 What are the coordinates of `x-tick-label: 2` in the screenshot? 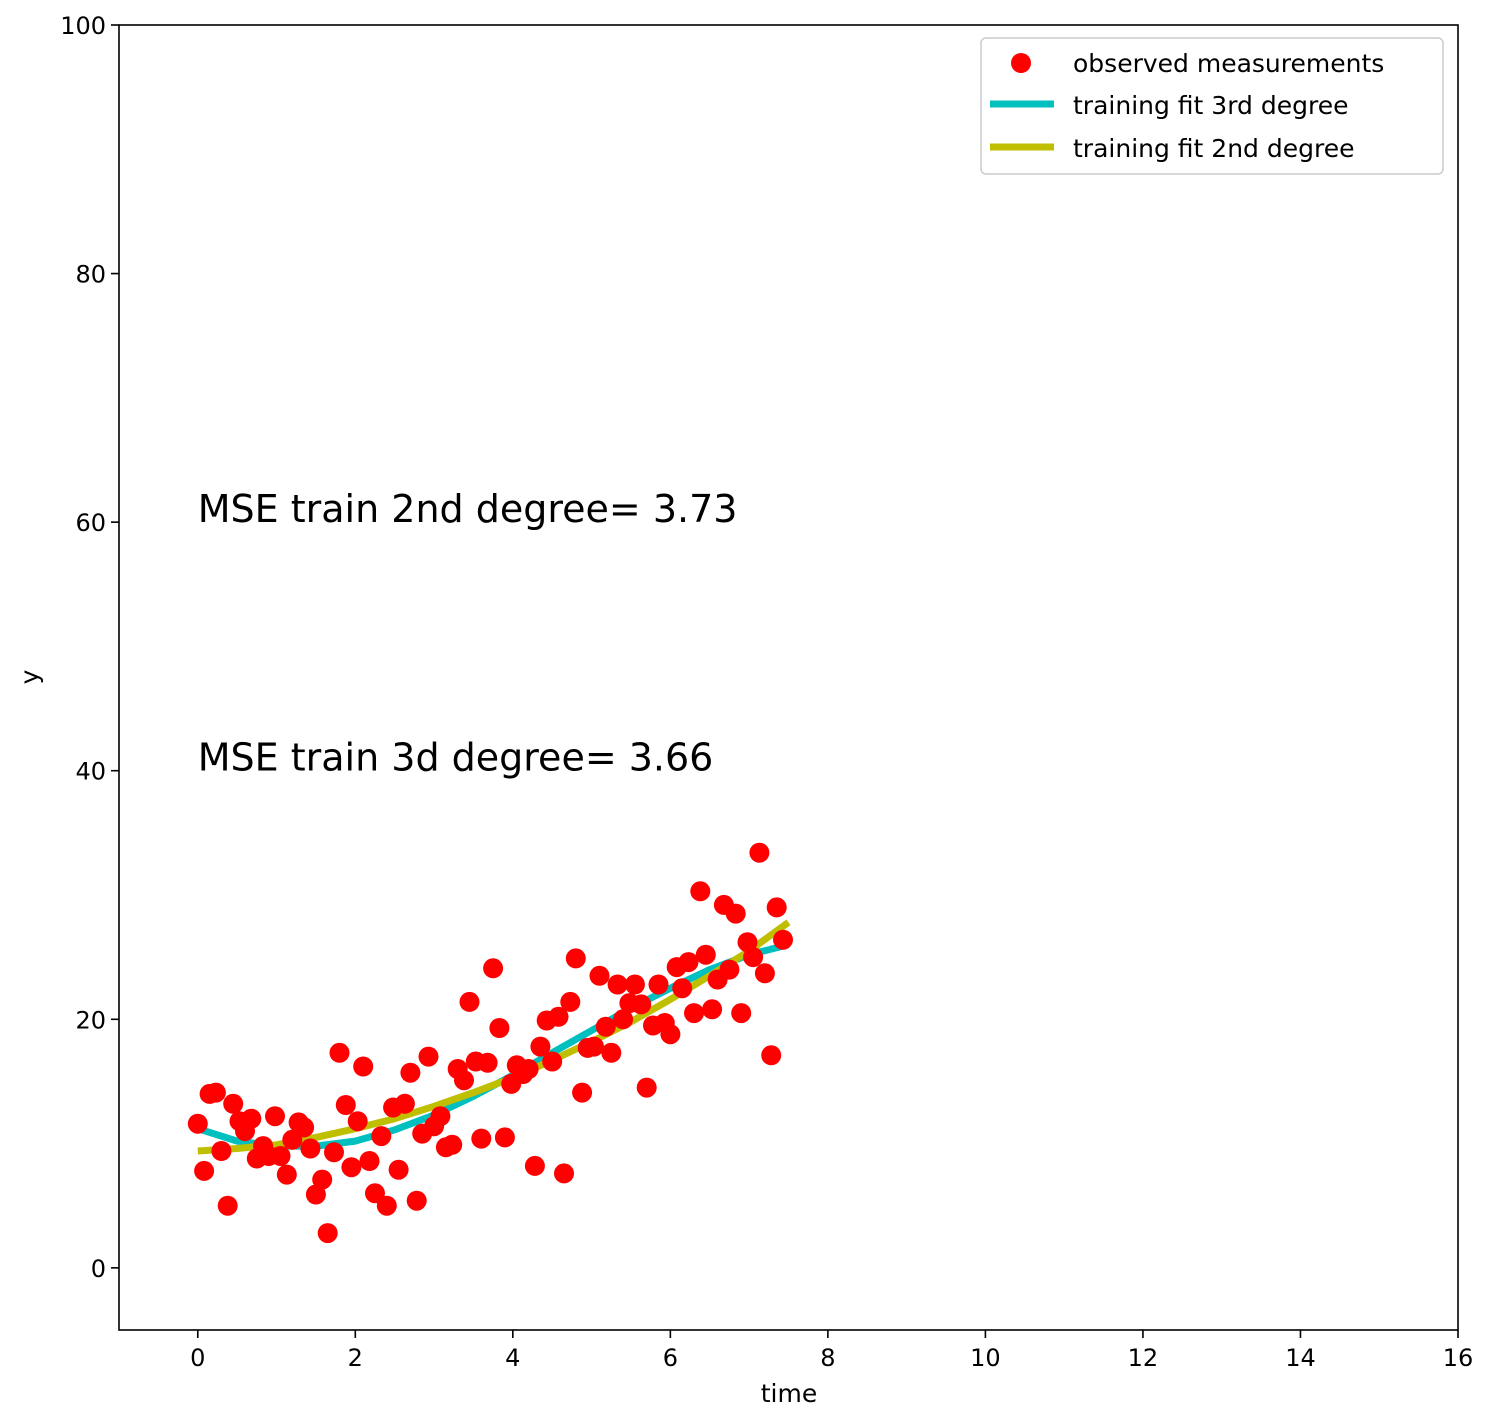 It's located at (355, 1358).